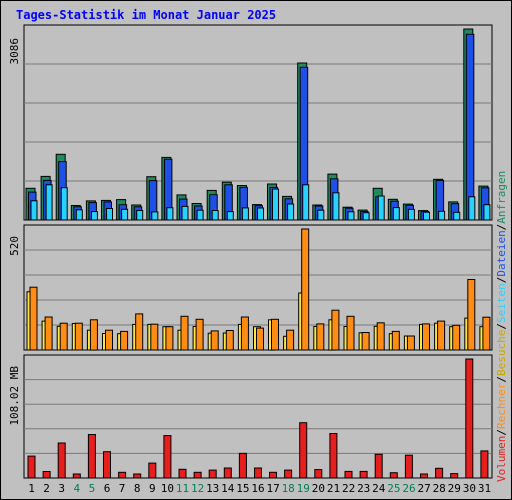  Describe the element at coordinates (303, 488) in the screenshot. I see `x-tick-label: 19` at that location.